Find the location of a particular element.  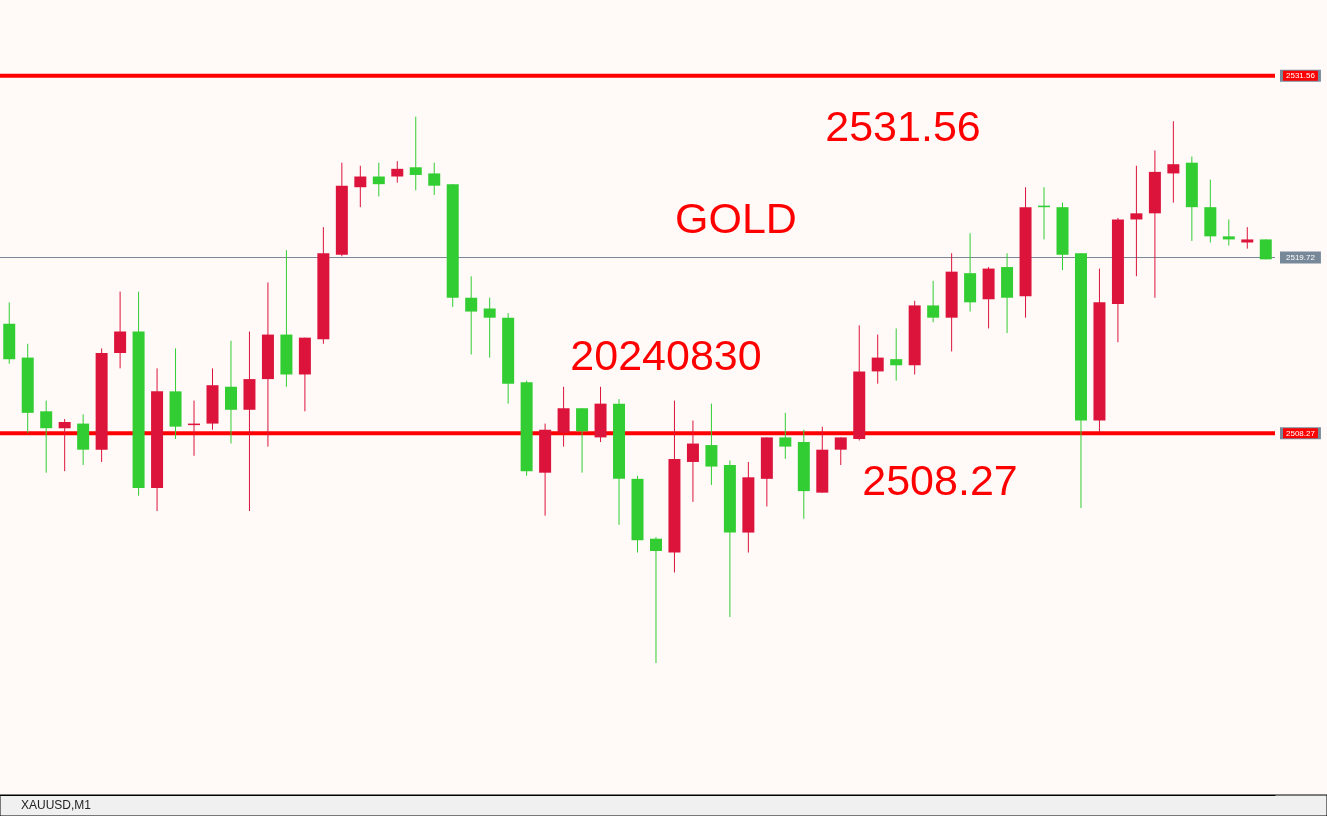

text: 20240830 is located at coordinates (666, 355).